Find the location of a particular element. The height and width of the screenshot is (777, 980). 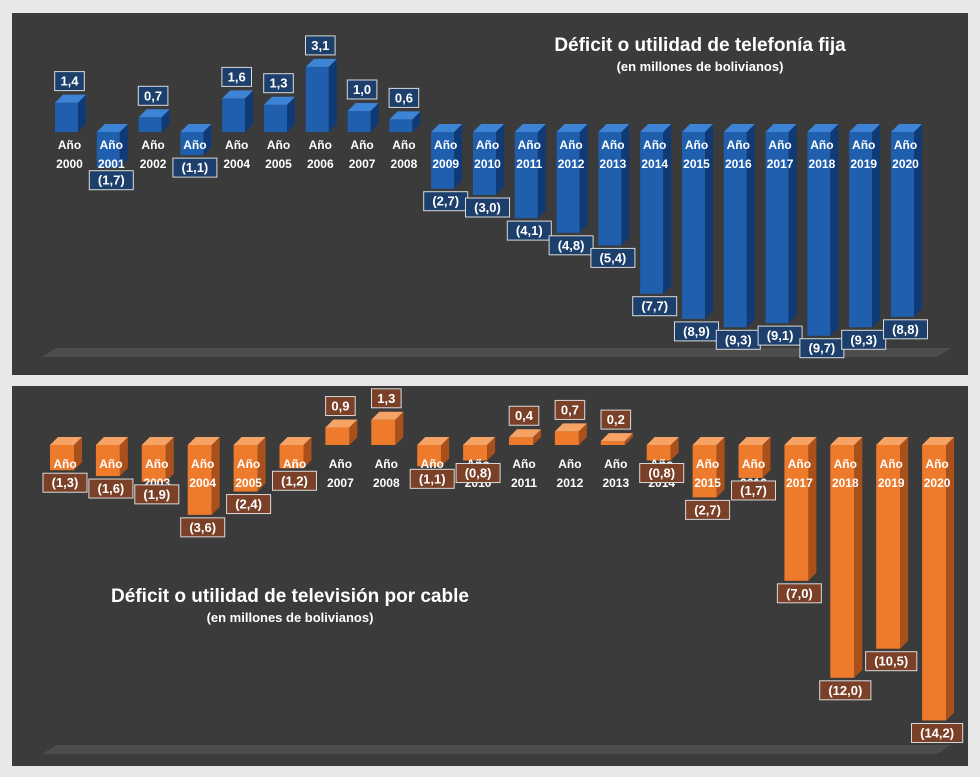

bar-group: Año 2004 (3,6) is located at coordinates (203, 487).